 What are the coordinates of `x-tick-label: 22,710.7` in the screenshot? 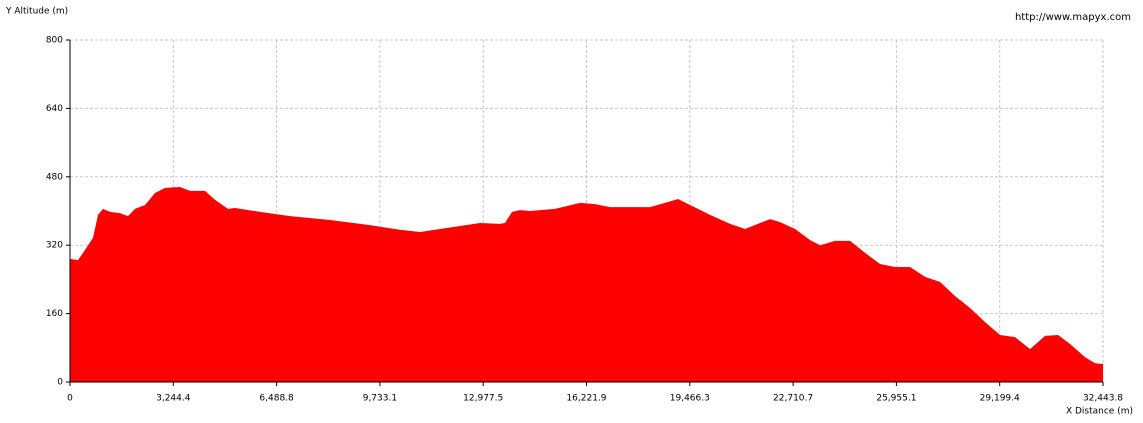 It's located at (793, 399).